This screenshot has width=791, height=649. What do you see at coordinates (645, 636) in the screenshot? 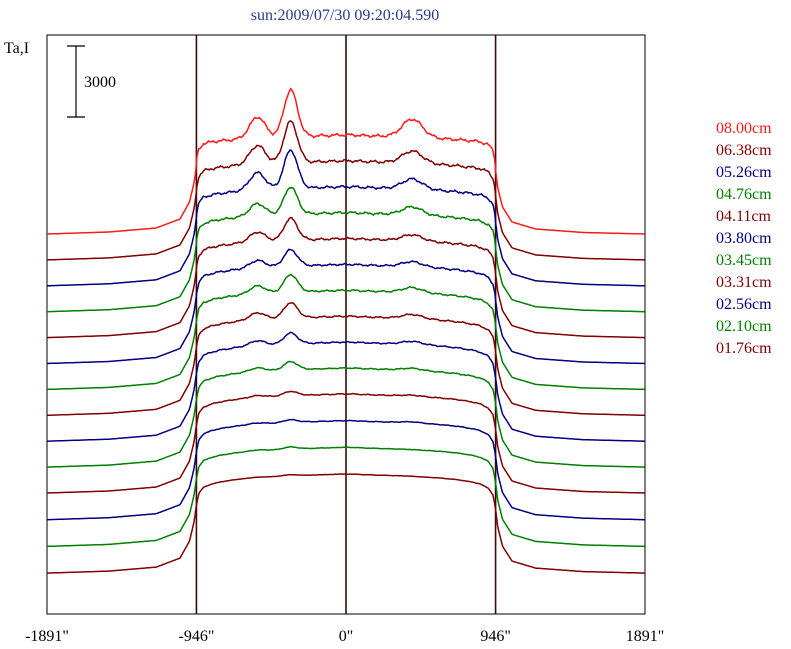
I see `x-tick-label: 1891"` at bounding box center [645, 636].